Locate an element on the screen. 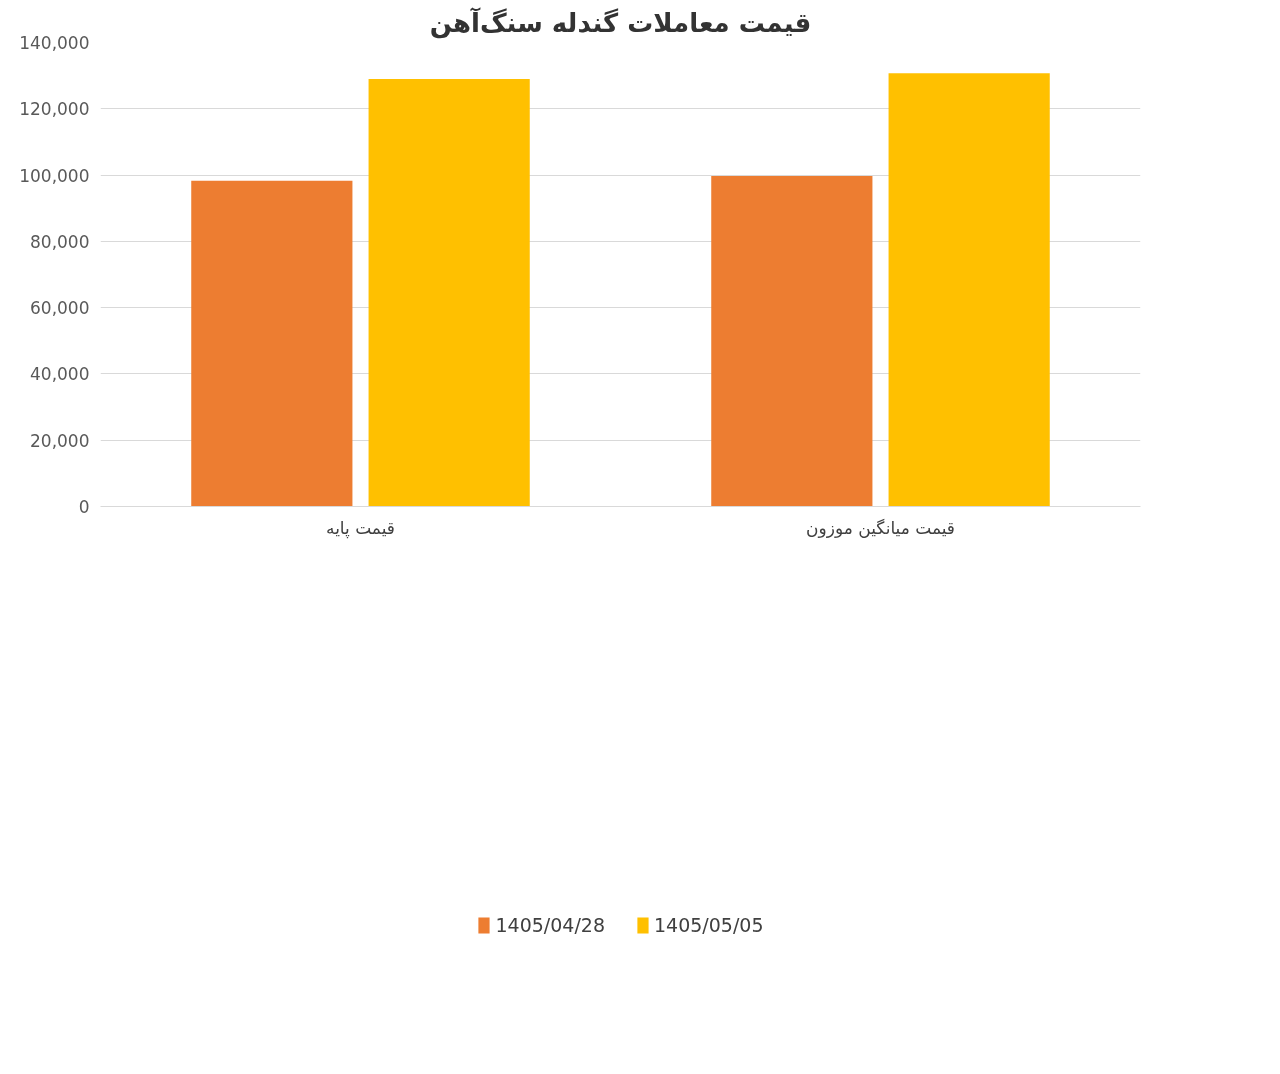  y-tick-label: 60,000 is located at coordinates (60, 308).